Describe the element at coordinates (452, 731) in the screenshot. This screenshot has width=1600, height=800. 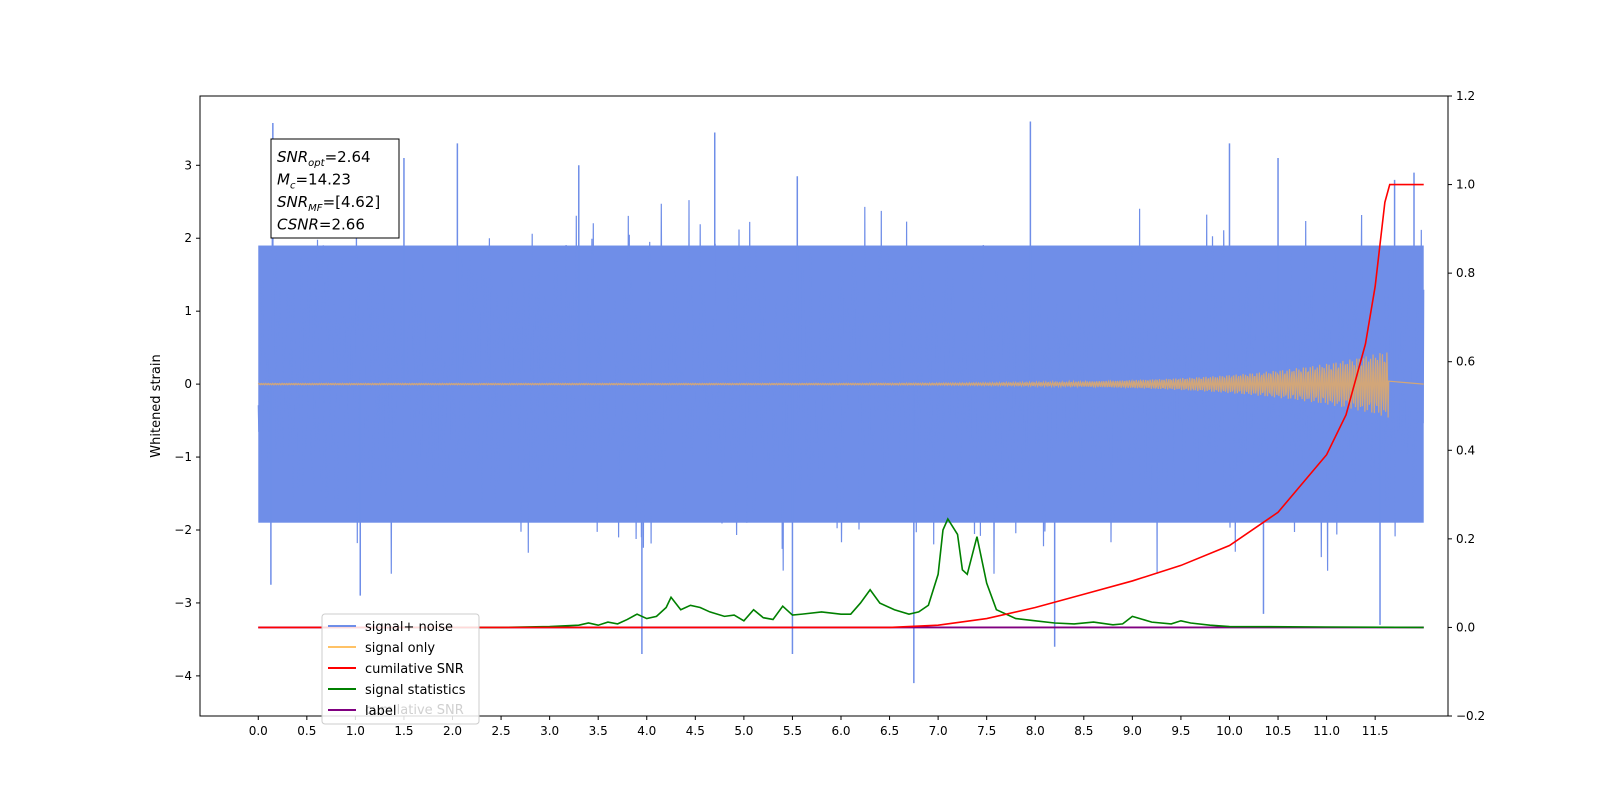
I see `x-tick-label: 2.0` at that location.